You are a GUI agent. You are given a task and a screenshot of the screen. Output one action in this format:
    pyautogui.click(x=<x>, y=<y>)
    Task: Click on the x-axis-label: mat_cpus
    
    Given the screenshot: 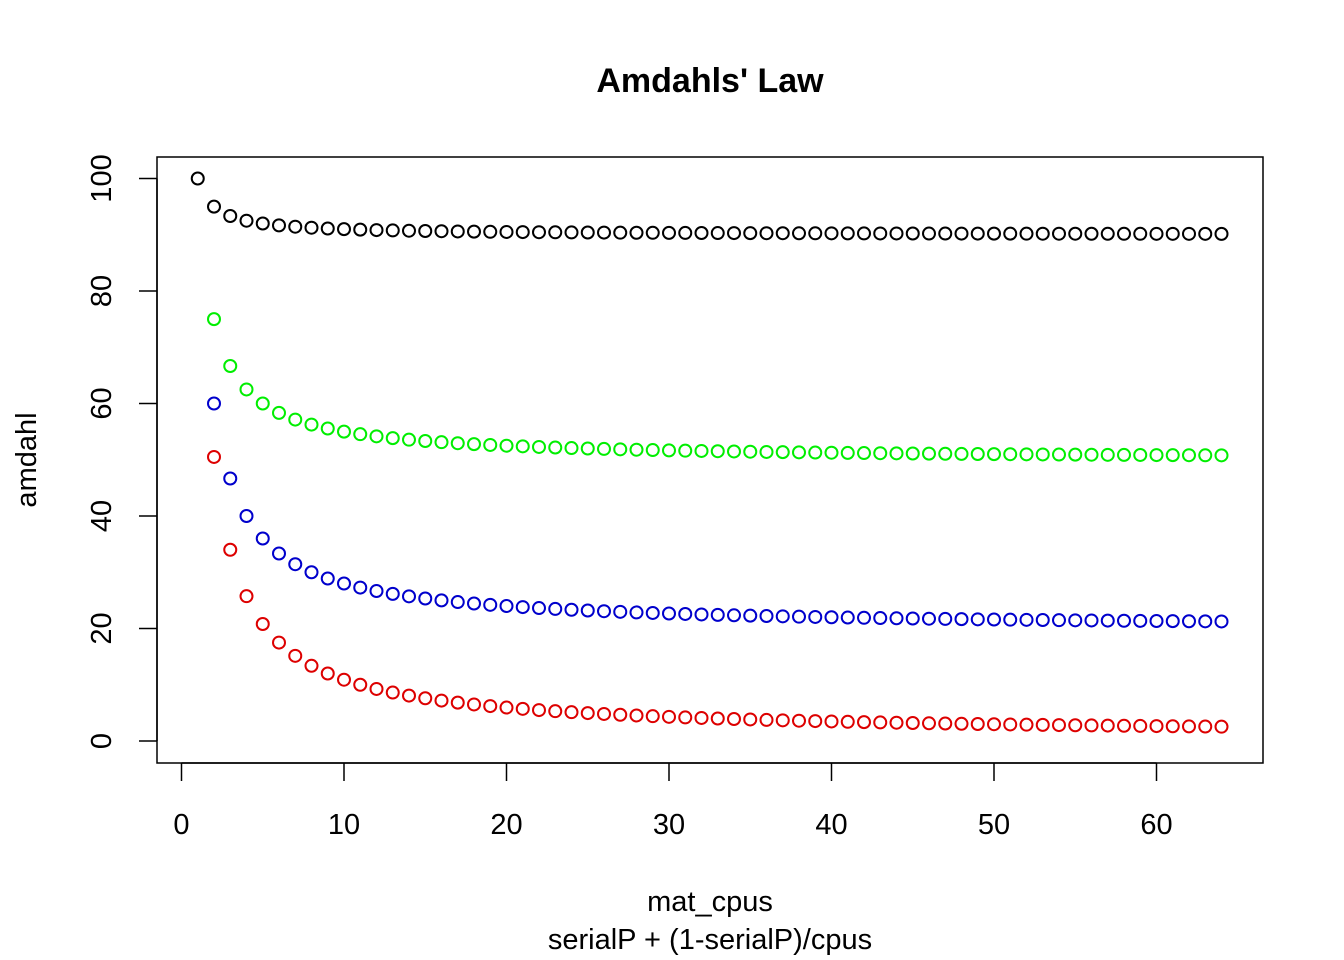 What is the action you would take?
    pyautogui.click(x=710, y=902)
    